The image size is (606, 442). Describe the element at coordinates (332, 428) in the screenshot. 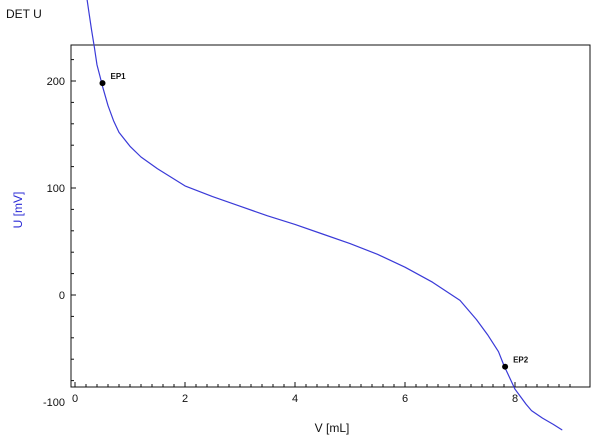

I see `x-axis-label: V [mL]` at that location.